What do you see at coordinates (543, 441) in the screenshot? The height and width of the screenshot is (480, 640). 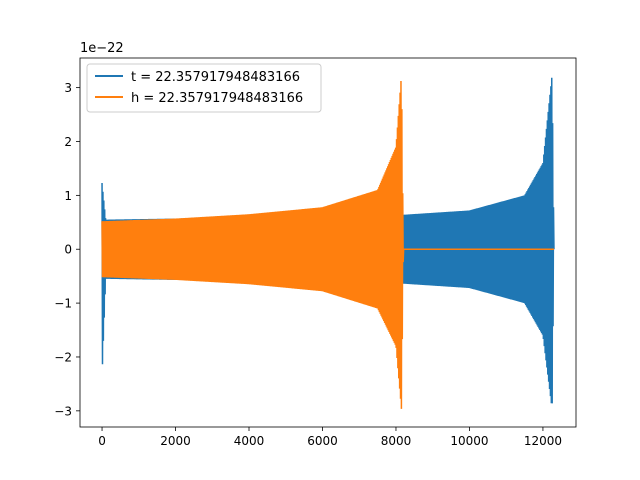 I see `x-tick-label: 12000` at bounding box center [543, 441].